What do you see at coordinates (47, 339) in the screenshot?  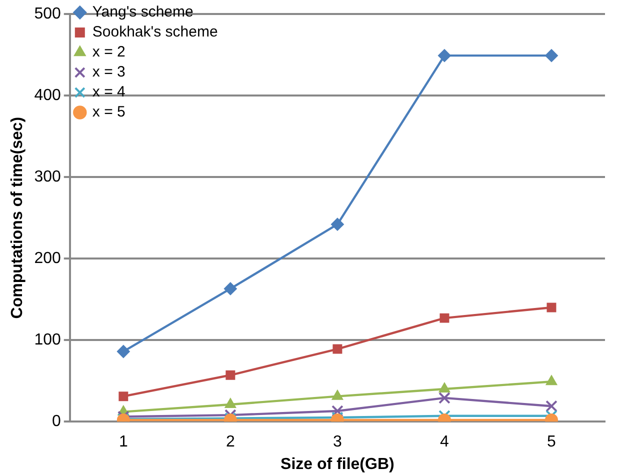 I see `y-tick-label: 100` at bounding box center [47, 339].